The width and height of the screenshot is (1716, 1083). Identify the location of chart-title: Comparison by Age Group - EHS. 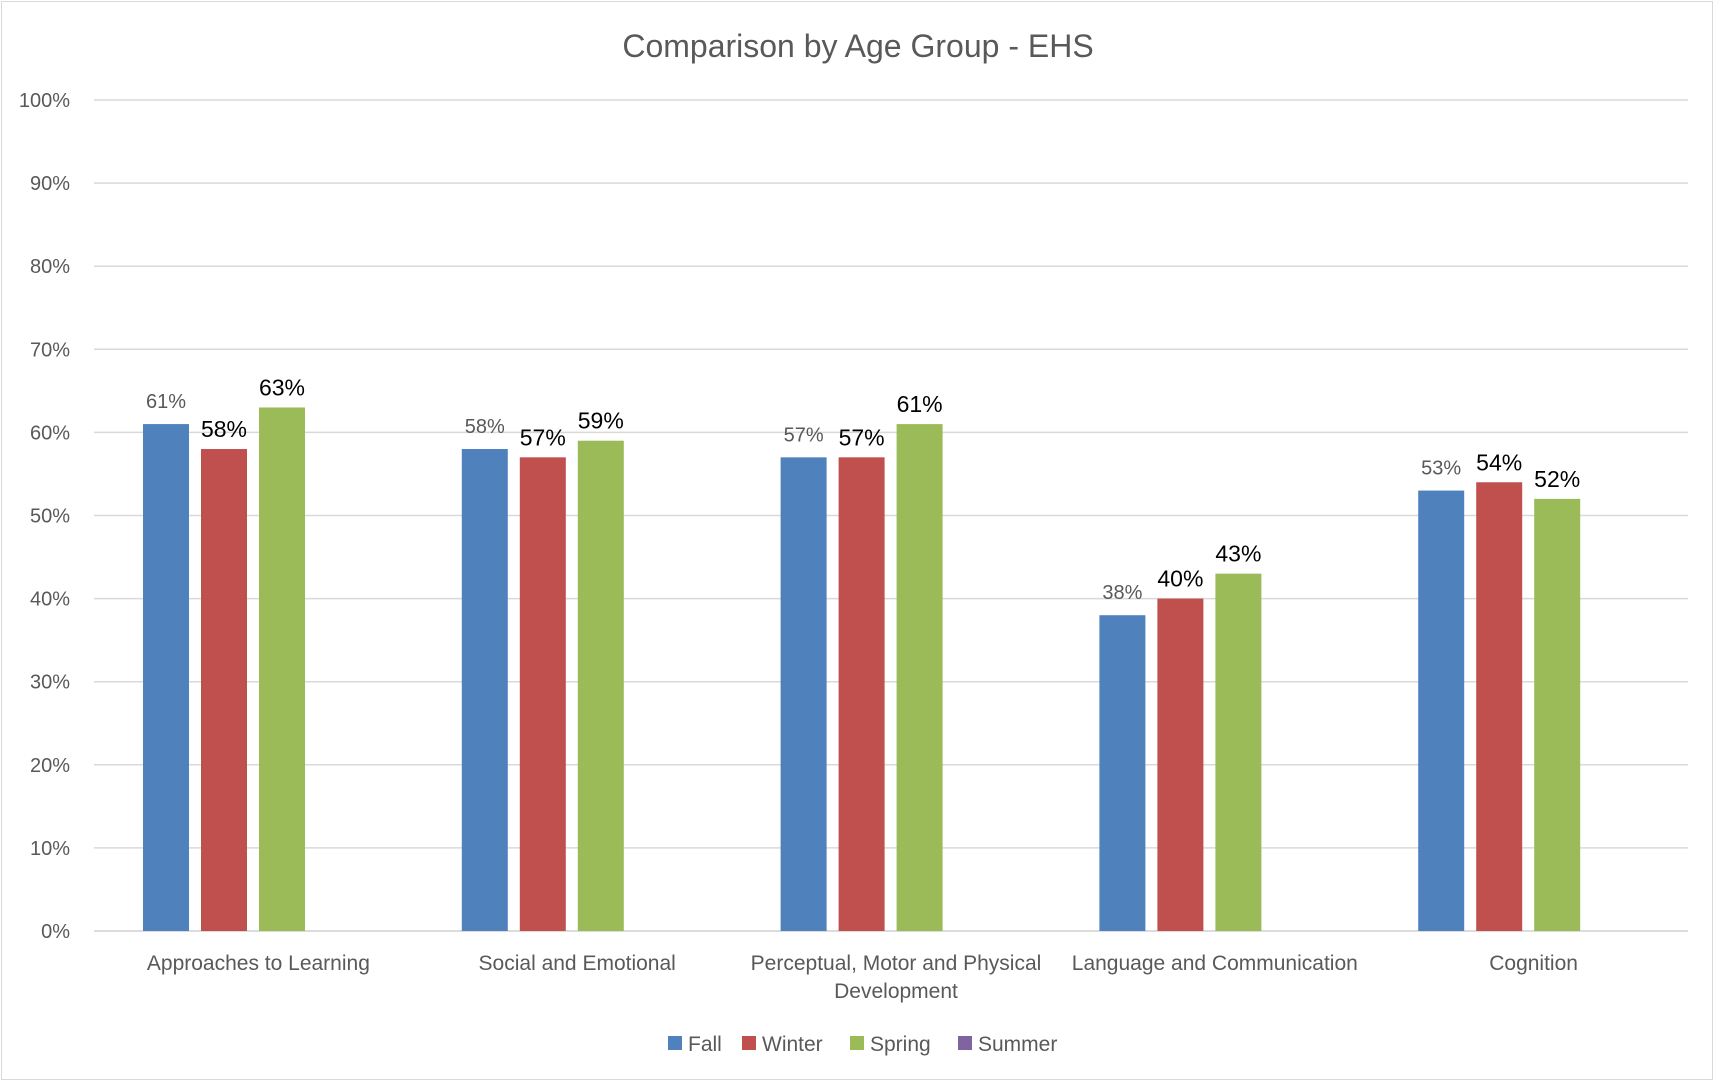
(857, 46).